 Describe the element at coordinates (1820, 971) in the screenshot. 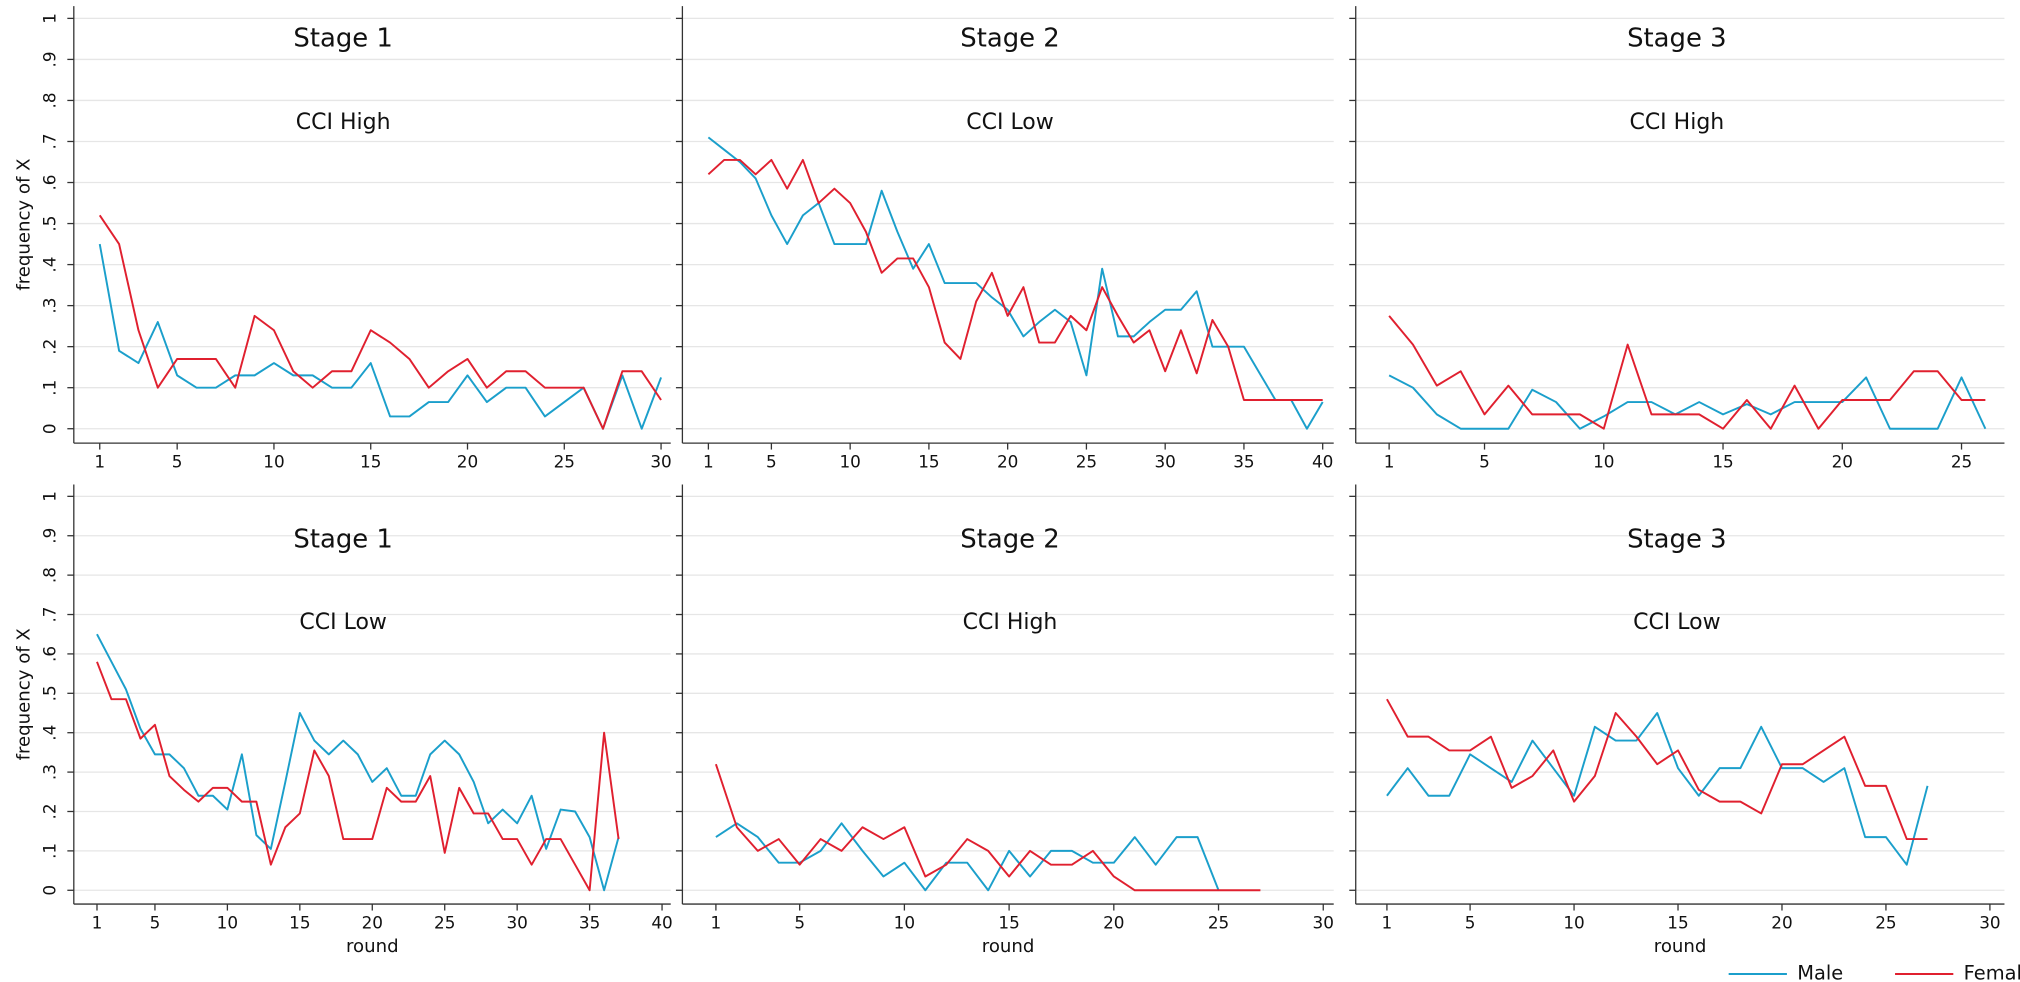

I see `legend-label: Male` at that location.